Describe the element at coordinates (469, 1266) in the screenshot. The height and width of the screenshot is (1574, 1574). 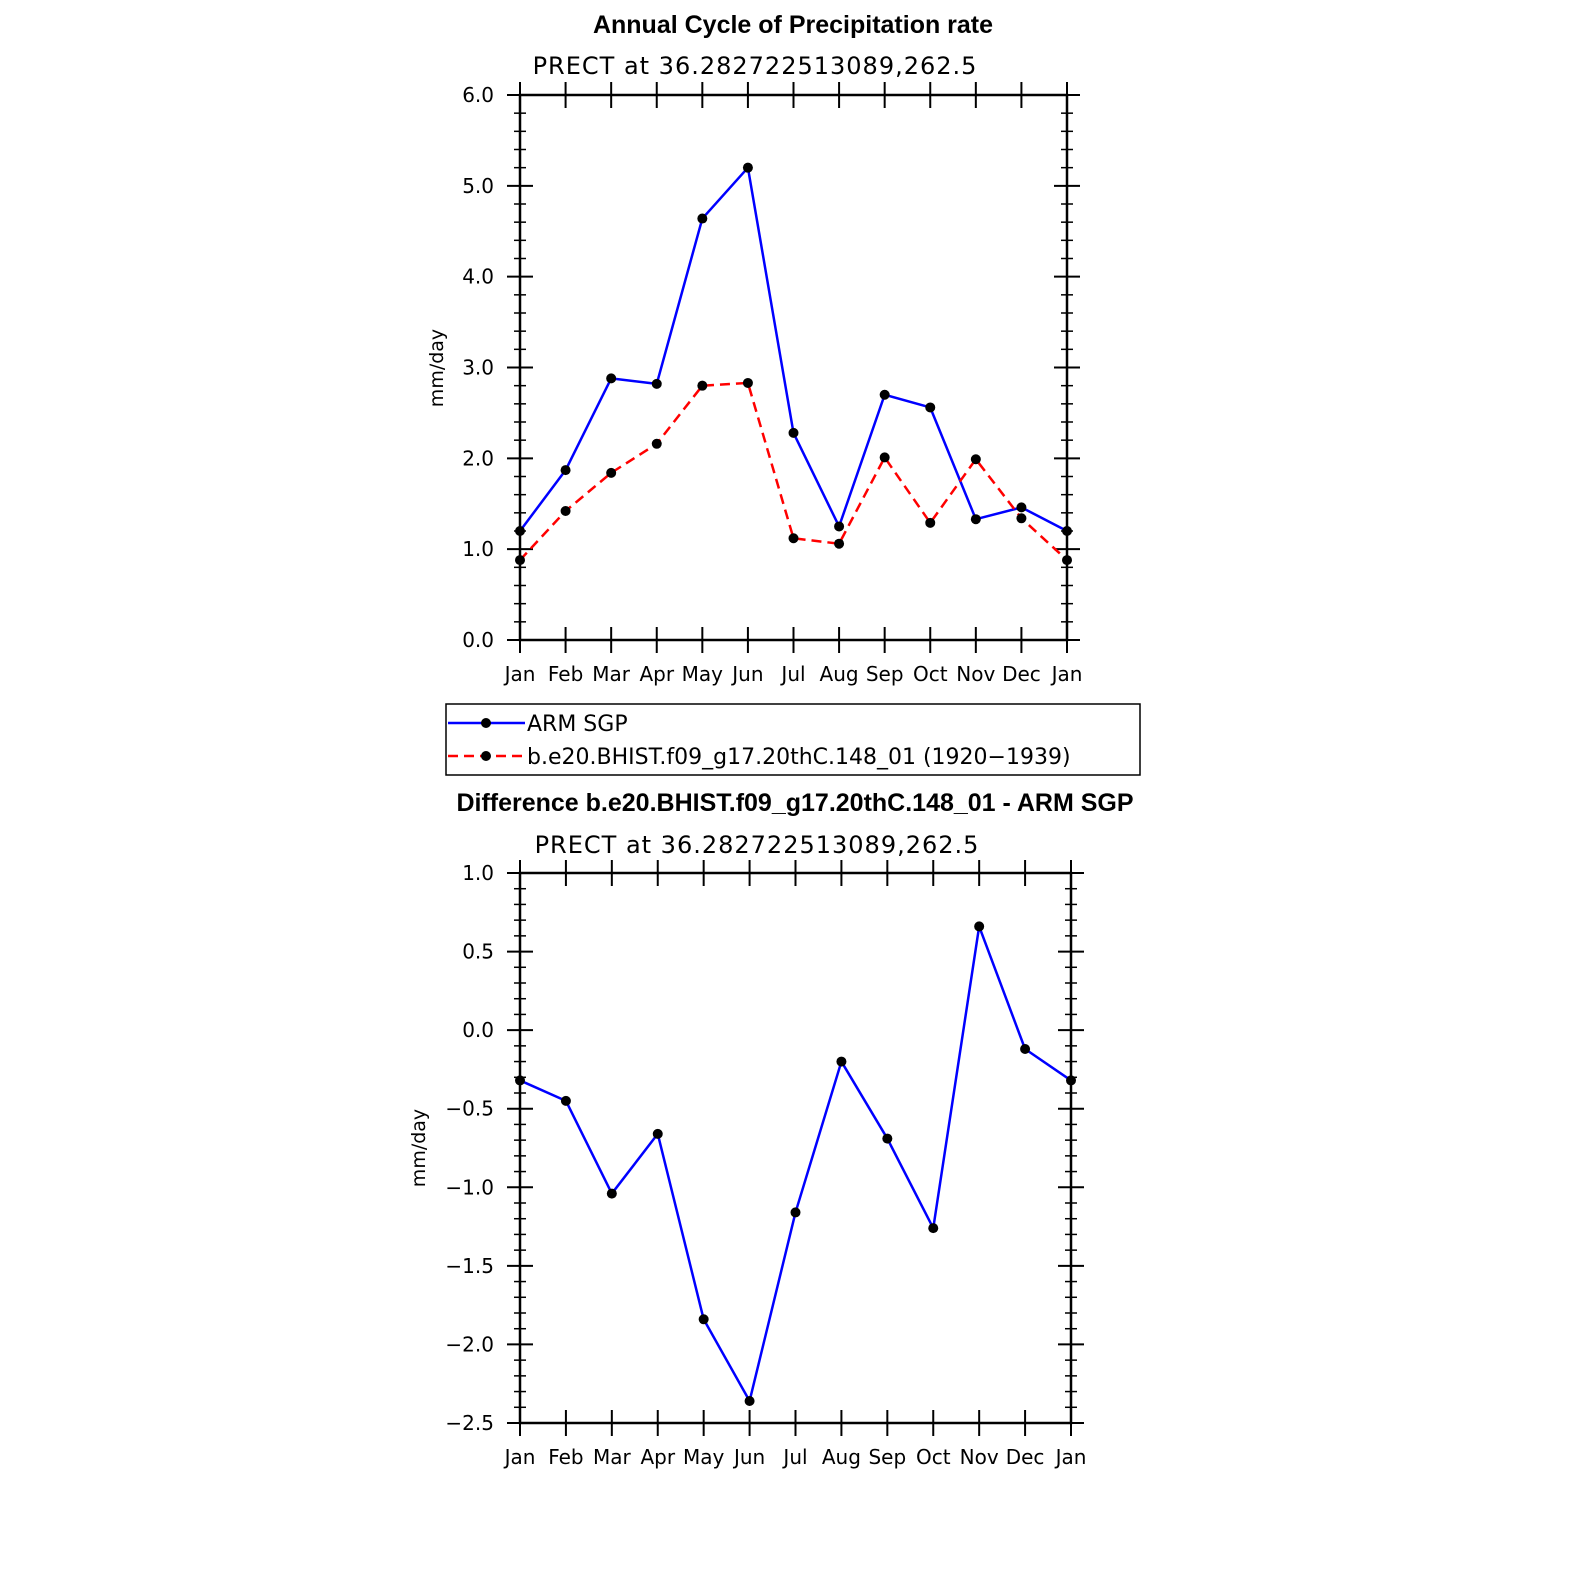
I see `y-tick-label: −1.5` at that location.